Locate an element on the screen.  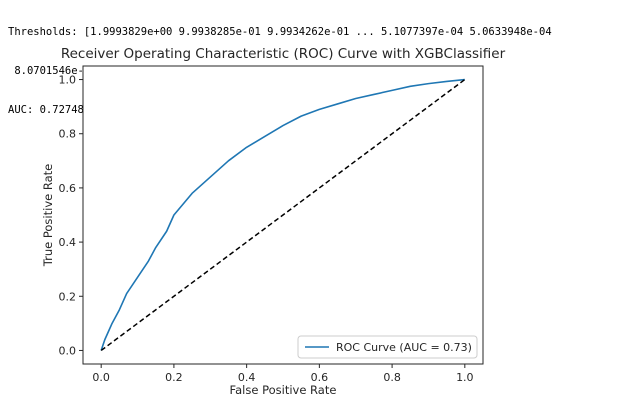
legend: ROC Curve (AUC = 0.73) is located at coordinates (387, 347).